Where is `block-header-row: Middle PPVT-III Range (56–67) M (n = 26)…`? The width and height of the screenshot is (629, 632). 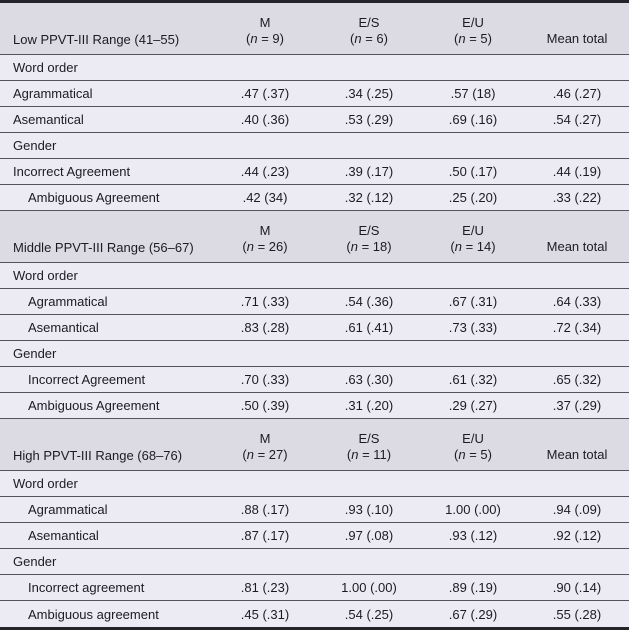 block-header-row: Middle PPVT-III Range (56–67) M (n = 26)… is located at coordinates (314, 237).